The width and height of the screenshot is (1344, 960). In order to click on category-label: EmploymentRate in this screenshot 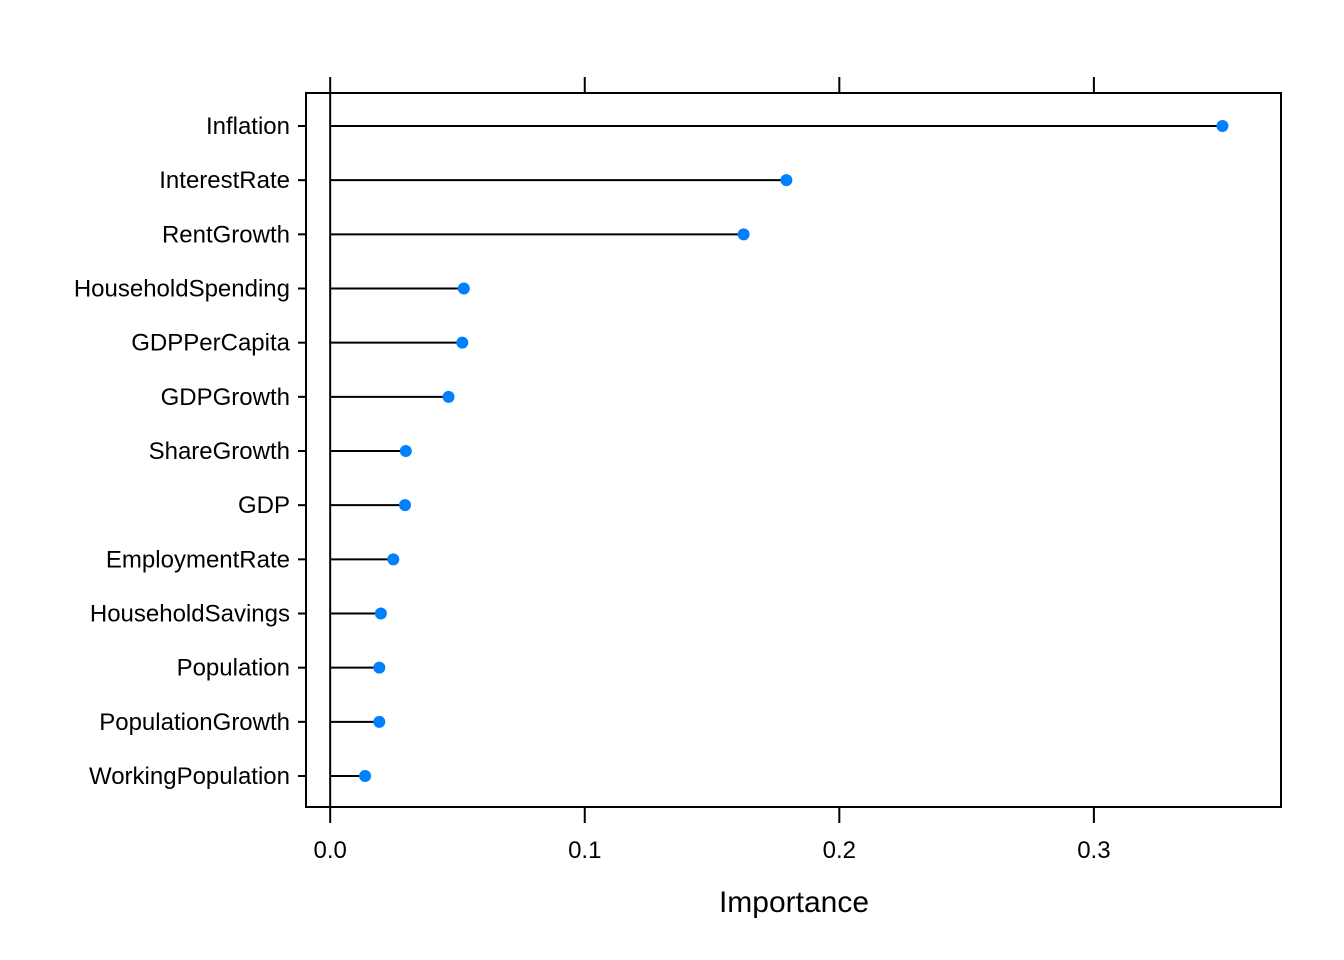, I will do `click(198, 559)`.